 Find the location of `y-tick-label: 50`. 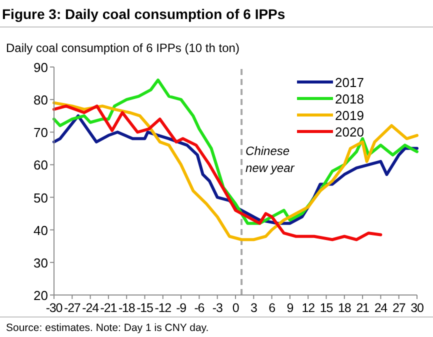

y-tick-label: 50 is located at coordinates (41, 198).